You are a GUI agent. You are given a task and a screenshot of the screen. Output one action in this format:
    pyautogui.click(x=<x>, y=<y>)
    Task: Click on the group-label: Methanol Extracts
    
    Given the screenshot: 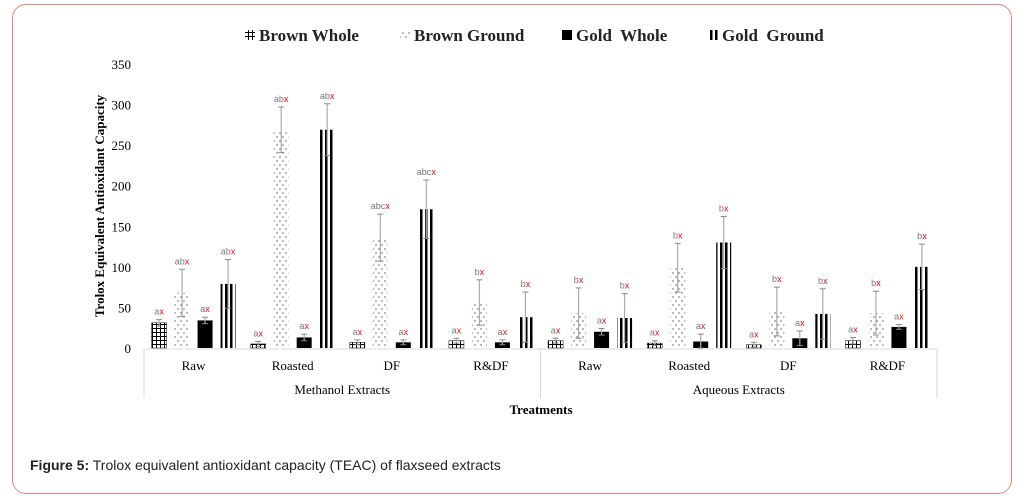 What is the action you would take?
    pyautogui.click(x=342, y=389)
    